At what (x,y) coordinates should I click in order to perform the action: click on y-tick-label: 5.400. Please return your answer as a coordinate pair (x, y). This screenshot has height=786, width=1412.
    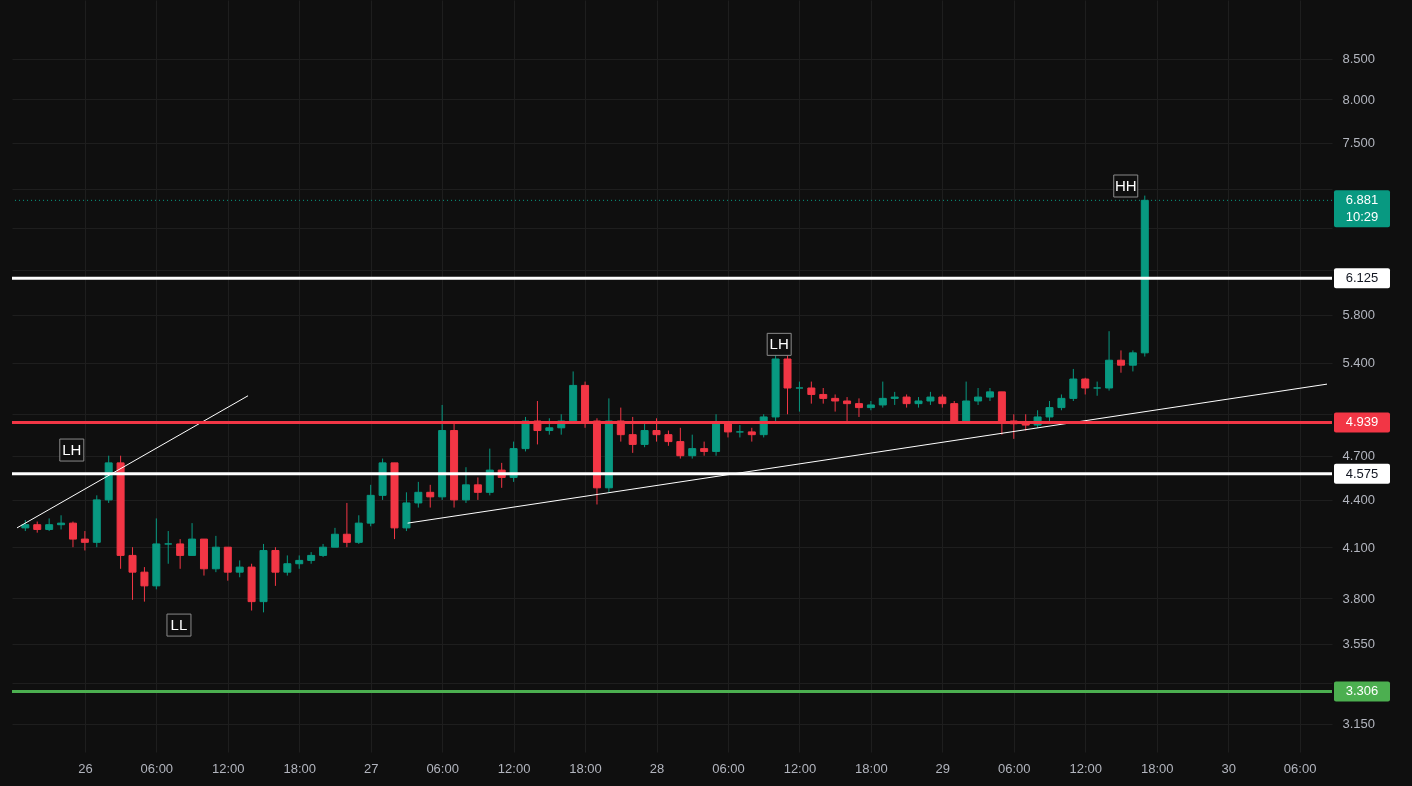
    Looking at the image, I should click on (1359, 363).